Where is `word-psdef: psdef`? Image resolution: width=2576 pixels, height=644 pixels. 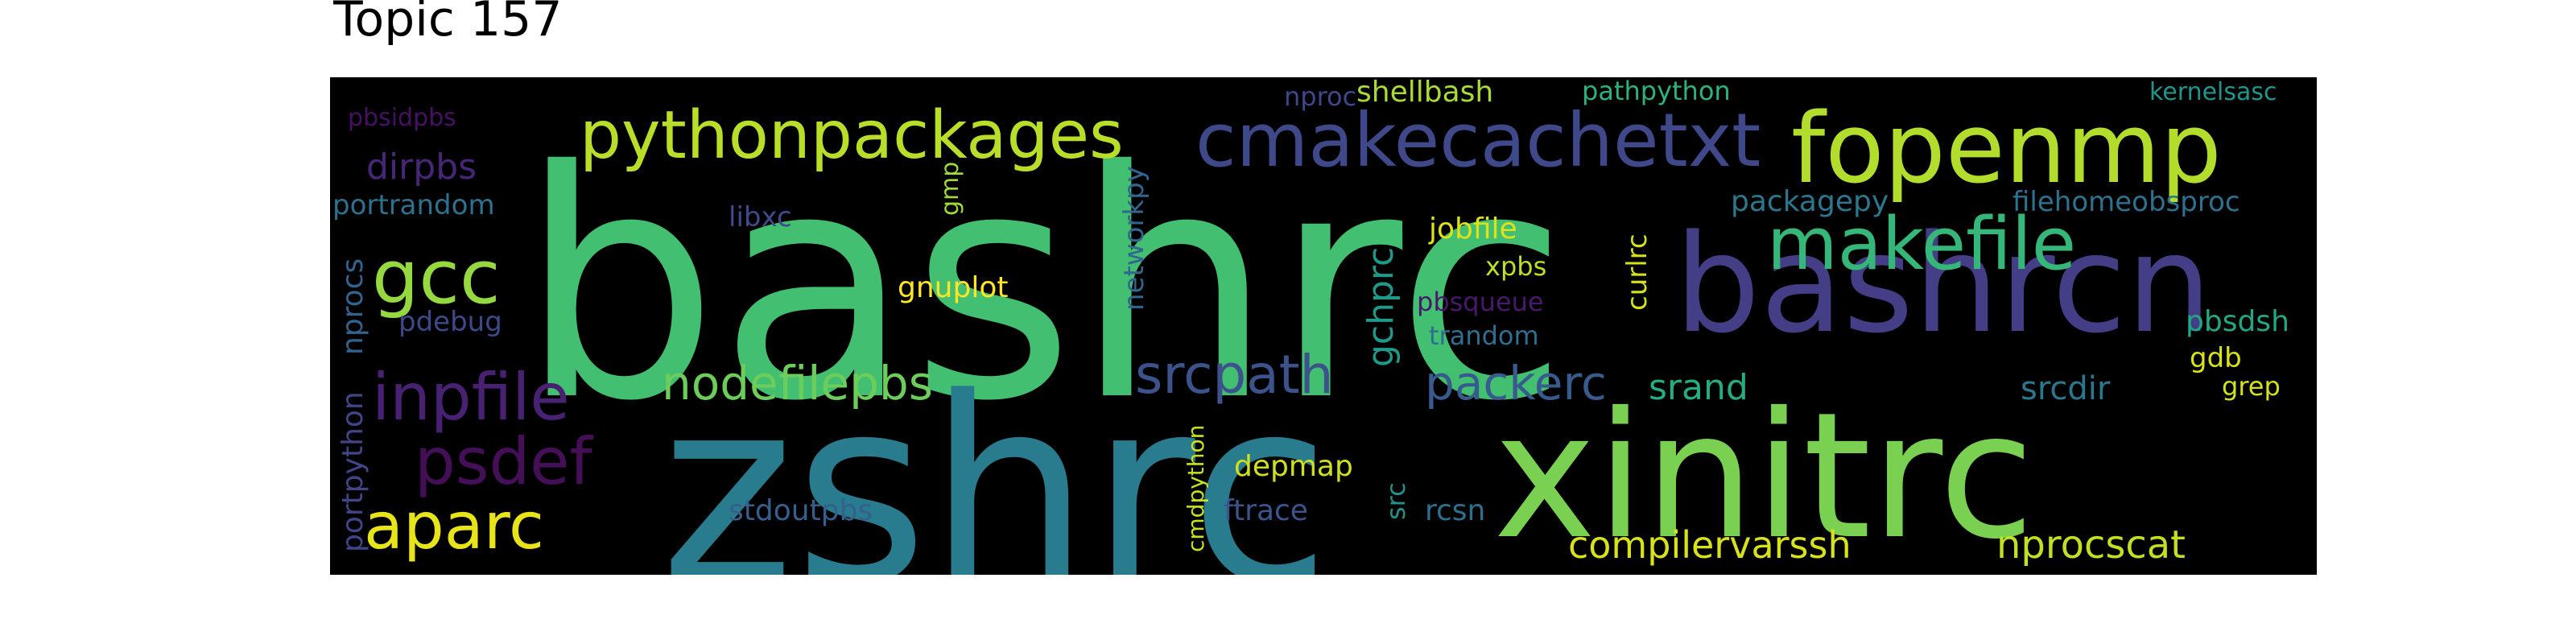 word-psdef: psdef is located at coordinates (504, 462).